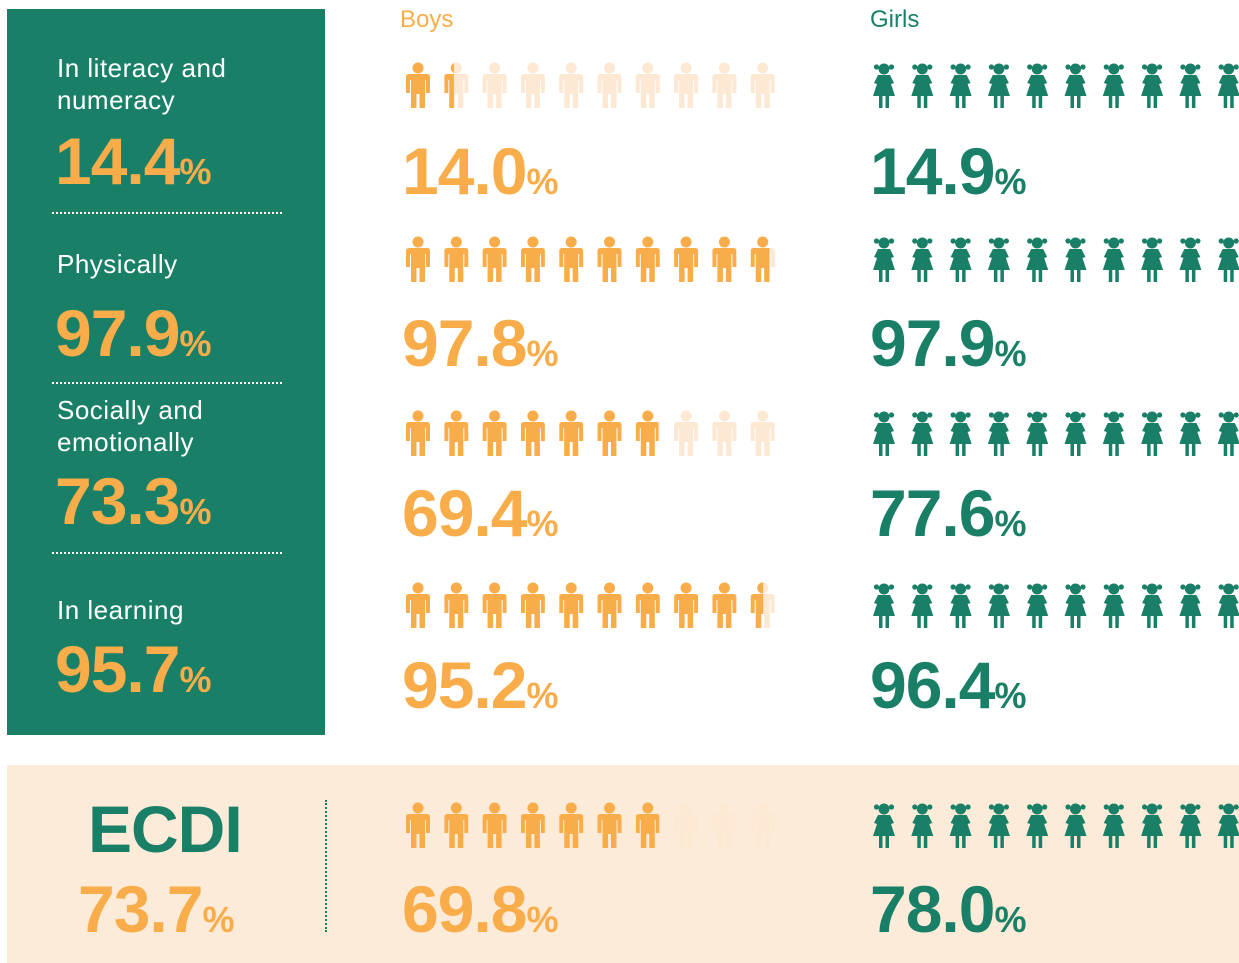 This screenshot has height=963, width=1239. I want to click on ecdi-label: ECDI, so click(165, 829).